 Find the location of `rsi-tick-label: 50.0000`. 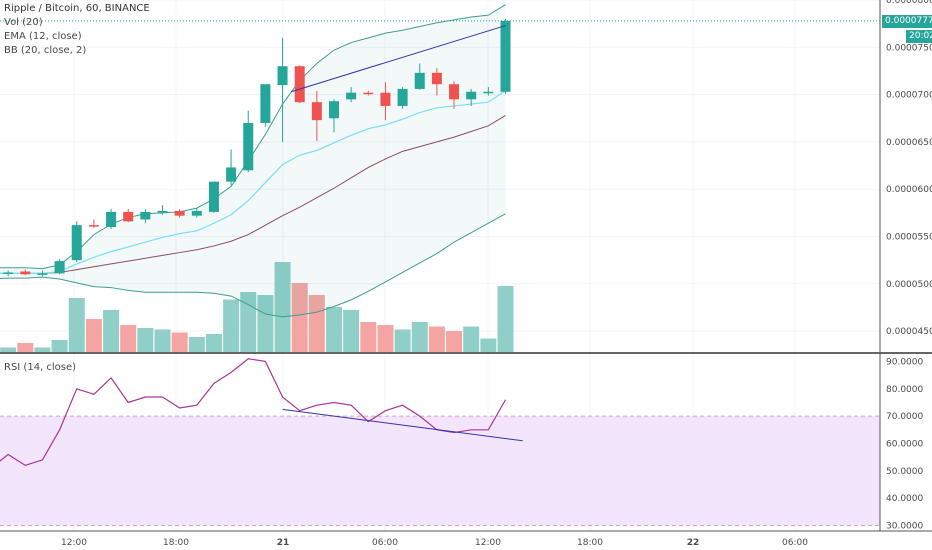

rsi-tick-label: 50.0000 is located at coordinates (904, 472).